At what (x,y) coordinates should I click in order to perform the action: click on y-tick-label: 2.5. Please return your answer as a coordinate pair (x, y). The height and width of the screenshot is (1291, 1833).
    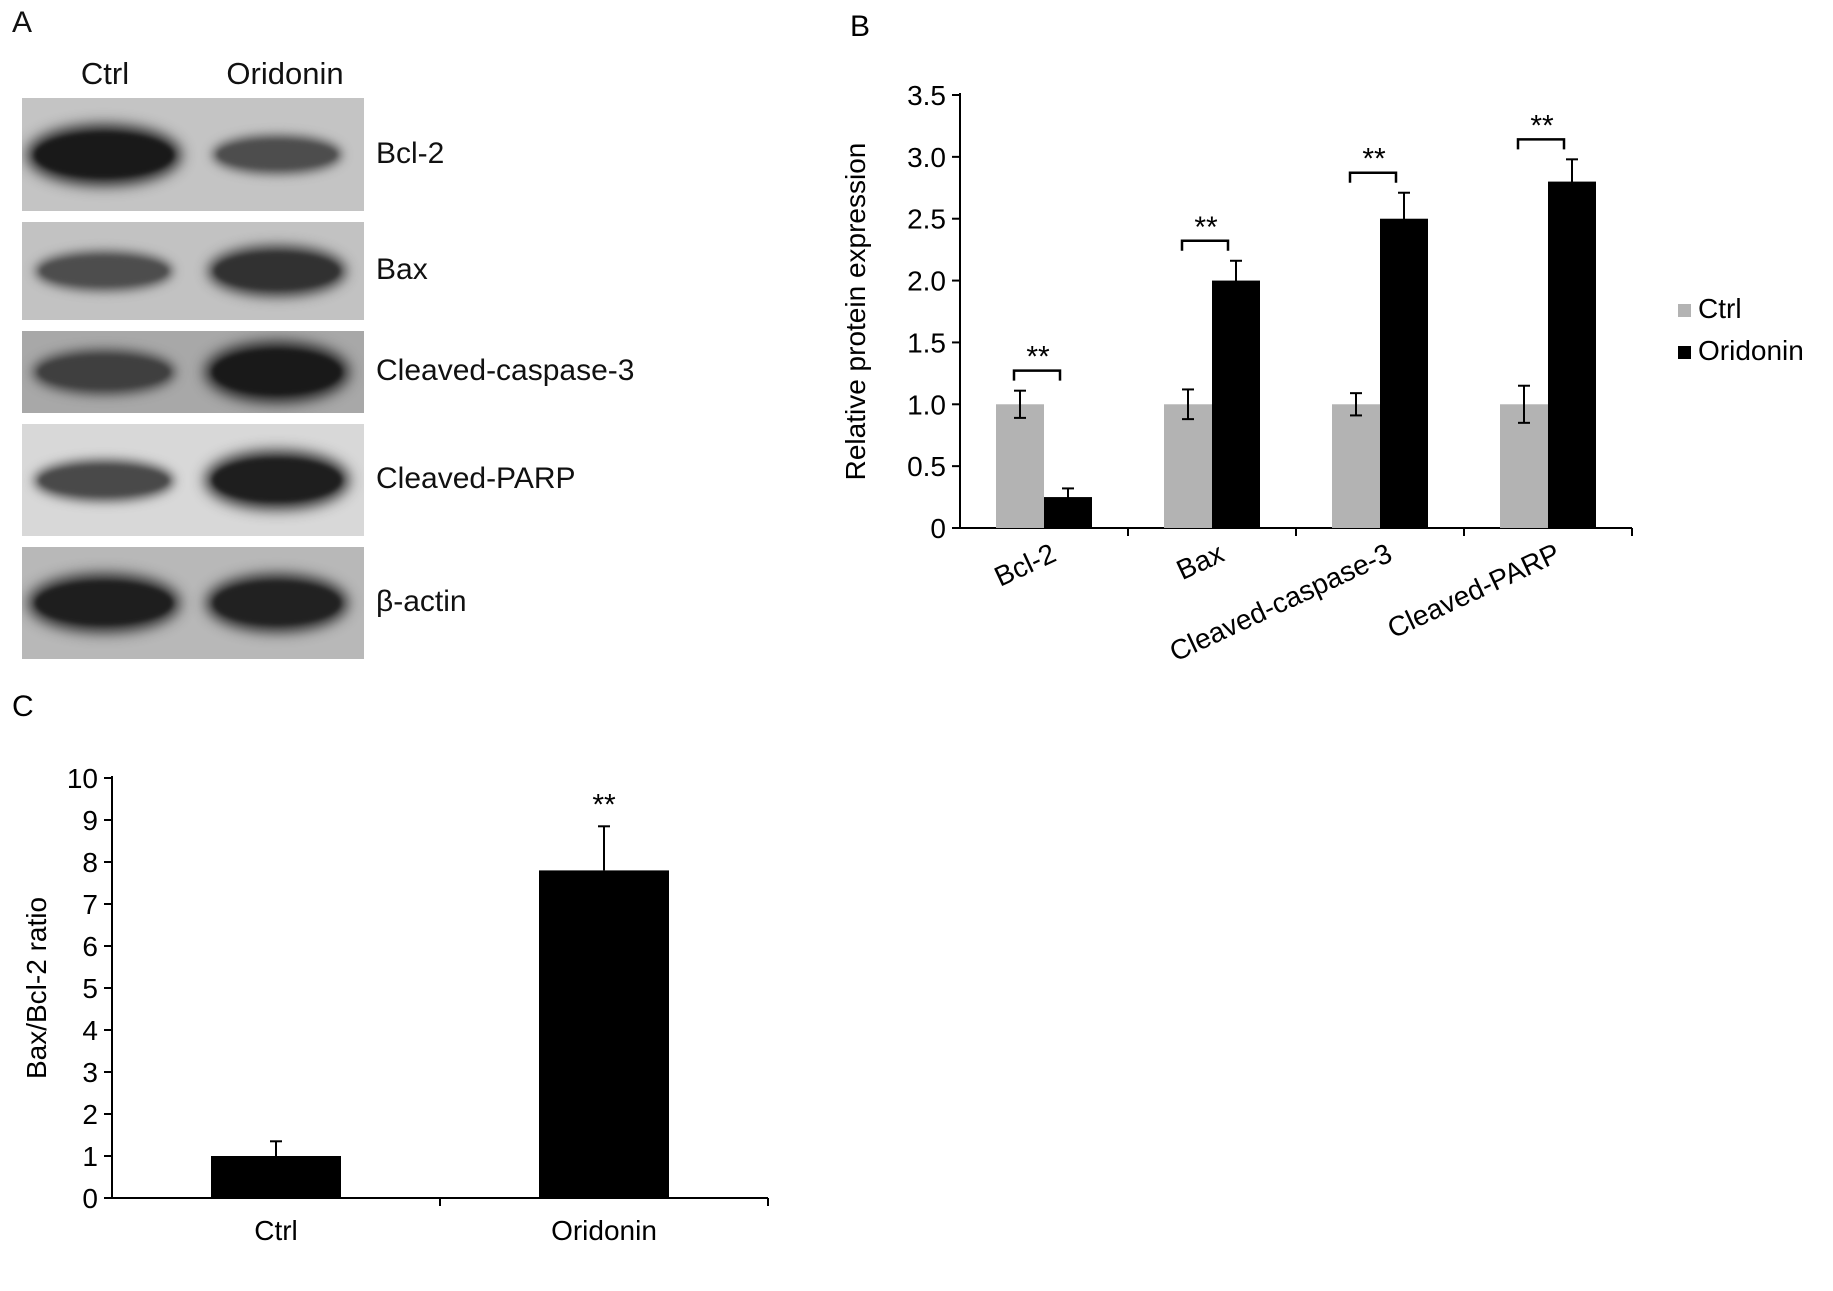
    Looking at the image, I should click on (926, 219).